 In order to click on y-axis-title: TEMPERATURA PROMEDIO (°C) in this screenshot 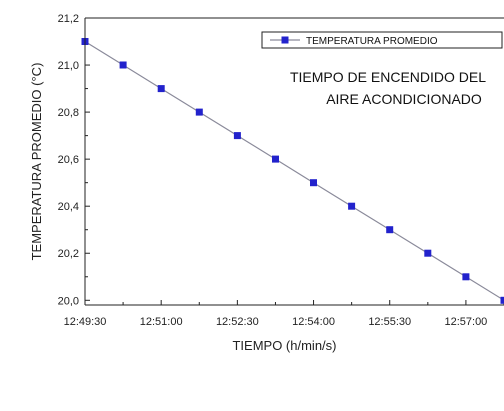, I will do `click(36, 162)`.